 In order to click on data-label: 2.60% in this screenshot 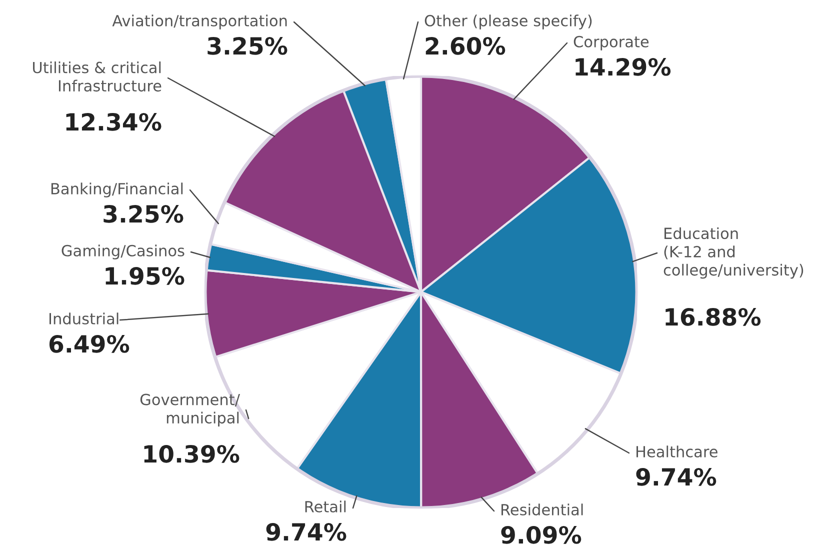, I will do `click(466, 45)`.